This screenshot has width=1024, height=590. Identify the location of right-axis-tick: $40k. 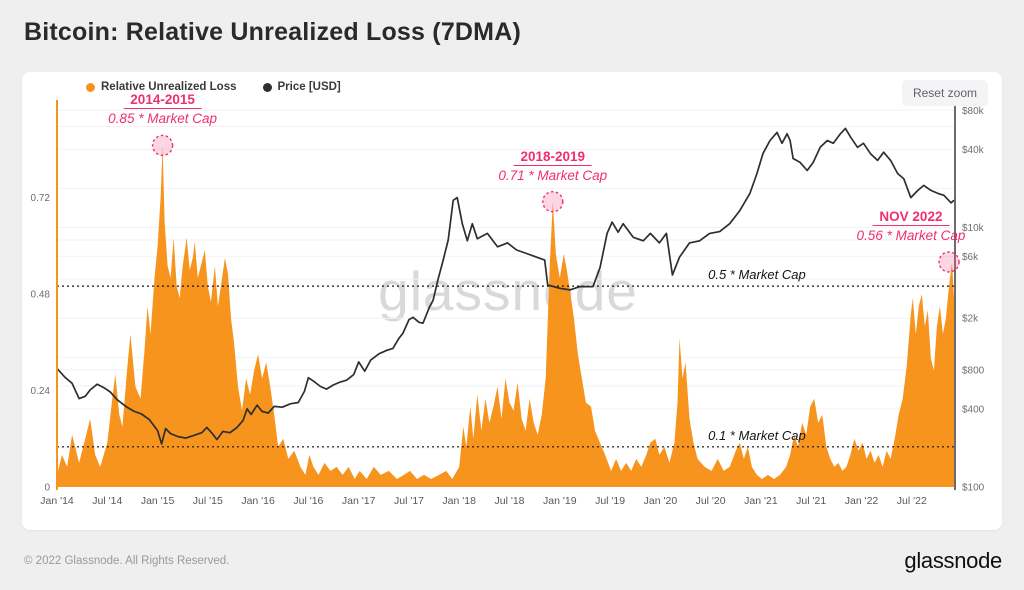
(973, 150).